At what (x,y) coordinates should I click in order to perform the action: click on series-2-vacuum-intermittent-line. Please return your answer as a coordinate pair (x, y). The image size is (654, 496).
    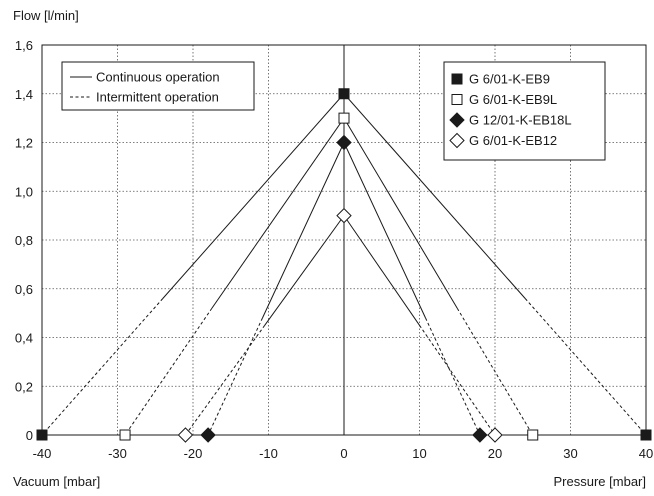
    Looking at the image, I should click on (168, 371).